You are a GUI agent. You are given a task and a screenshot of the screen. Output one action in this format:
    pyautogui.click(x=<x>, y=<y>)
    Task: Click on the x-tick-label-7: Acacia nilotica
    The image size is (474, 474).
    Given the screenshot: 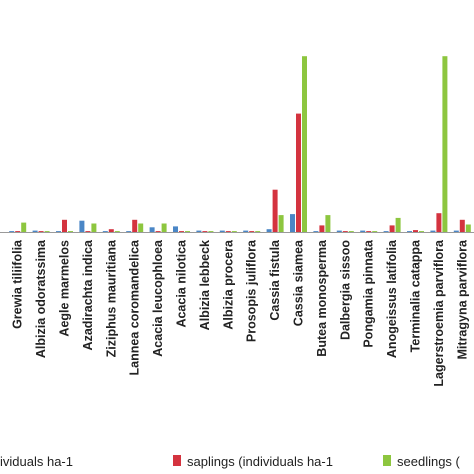 What is the action you would take?
    pyautogui.click(x=182, y=283)
    